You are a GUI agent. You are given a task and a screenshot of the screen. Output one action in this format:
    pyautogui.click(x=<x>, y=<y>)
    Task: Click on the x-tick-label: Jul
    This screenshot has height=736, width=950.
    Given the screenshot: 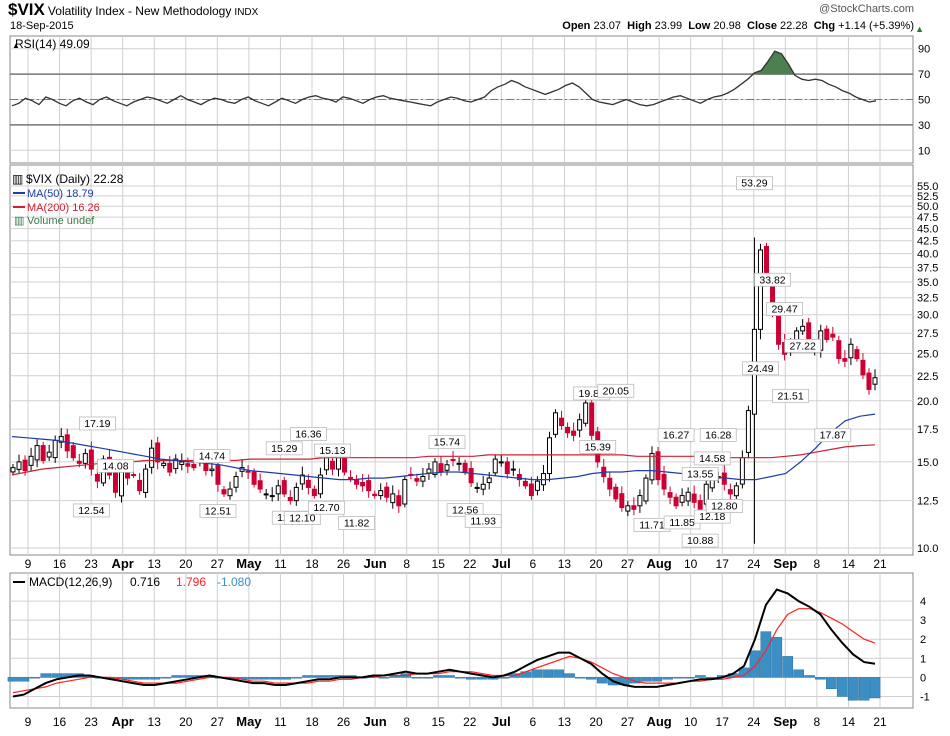 What is the action you would take?
    pyautogui.click(x=501, y=721)
    